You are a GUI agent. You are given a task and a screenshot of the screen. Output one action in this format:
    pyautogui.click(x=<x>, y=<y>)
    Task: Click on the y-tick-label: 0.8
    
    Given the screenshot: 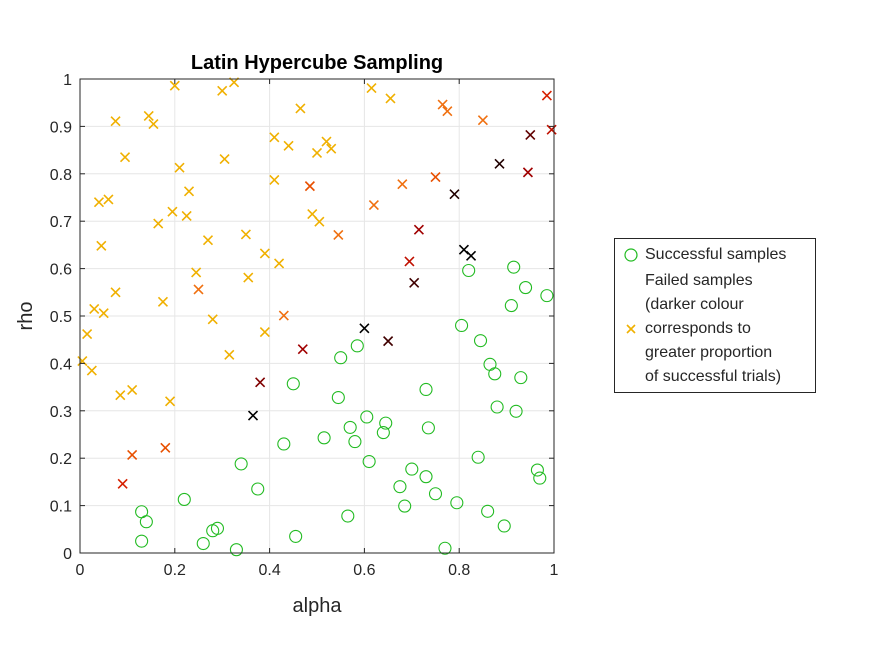 What is the action you would take?
    pyautogui.click(x=61, y=175)
    